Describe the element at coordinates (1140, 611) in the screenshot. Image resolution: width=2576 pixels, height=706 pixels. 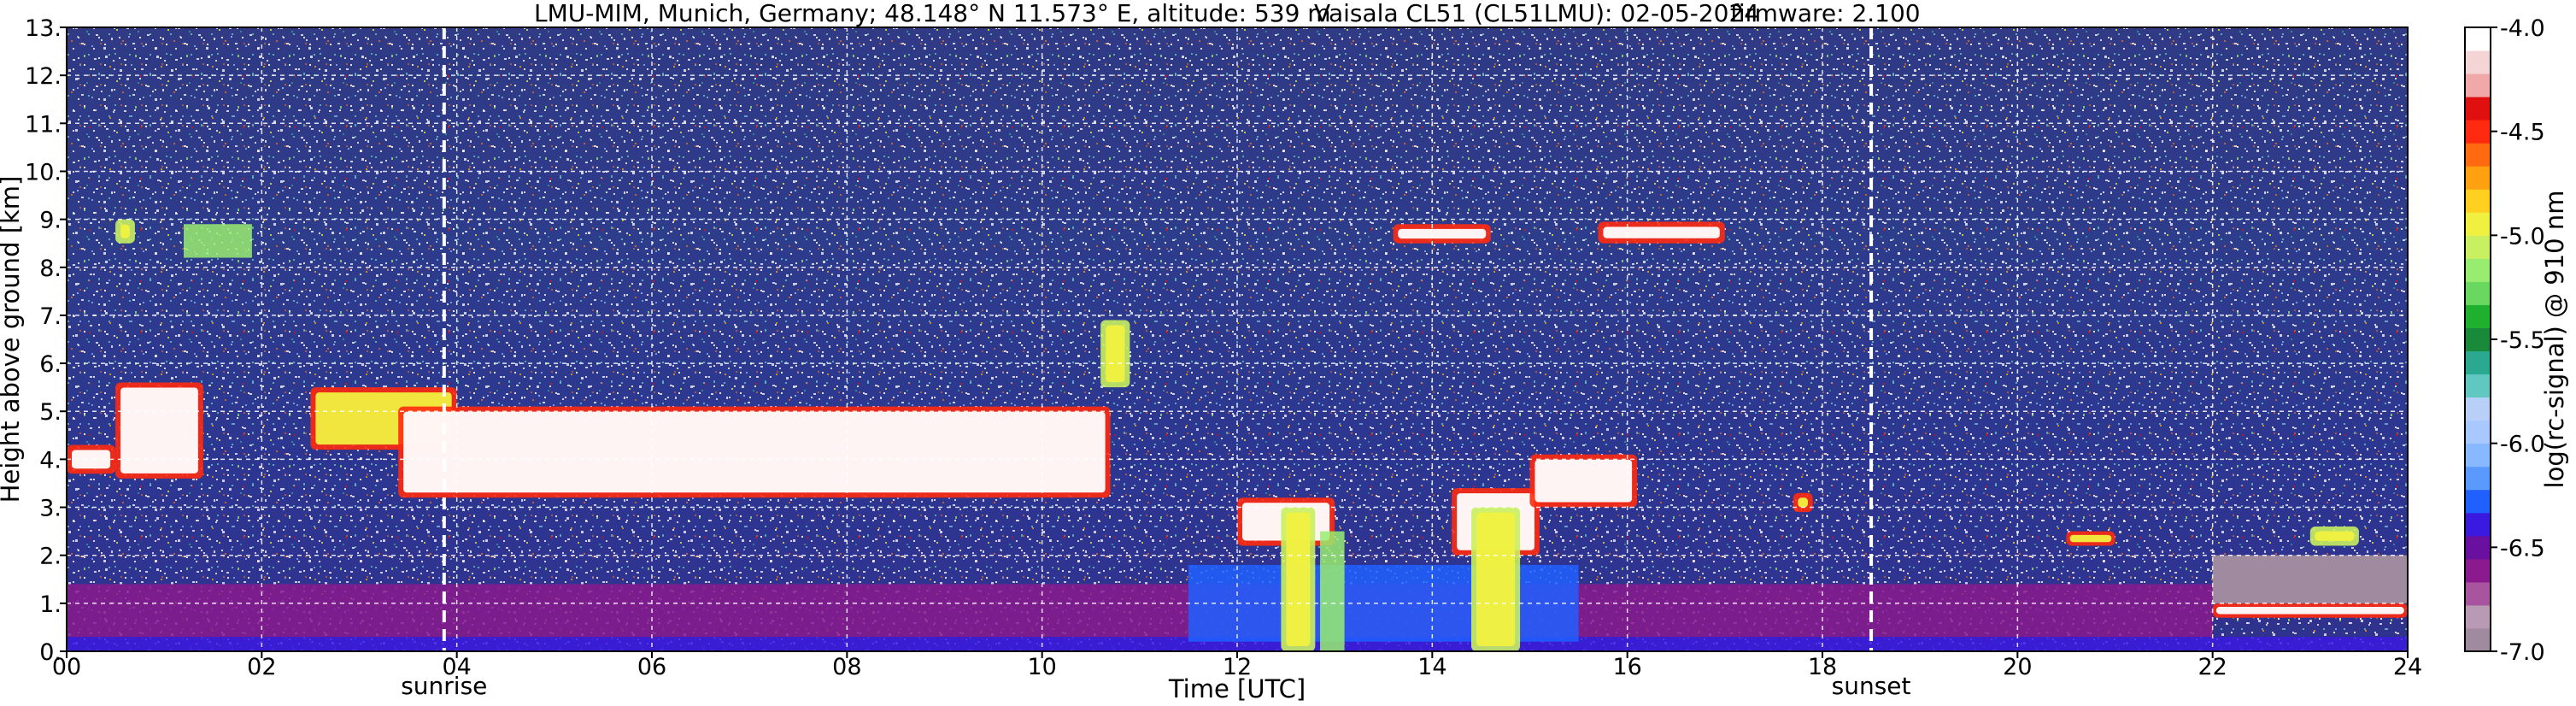
I see `feature-residual-aerosol-layer` at that location.